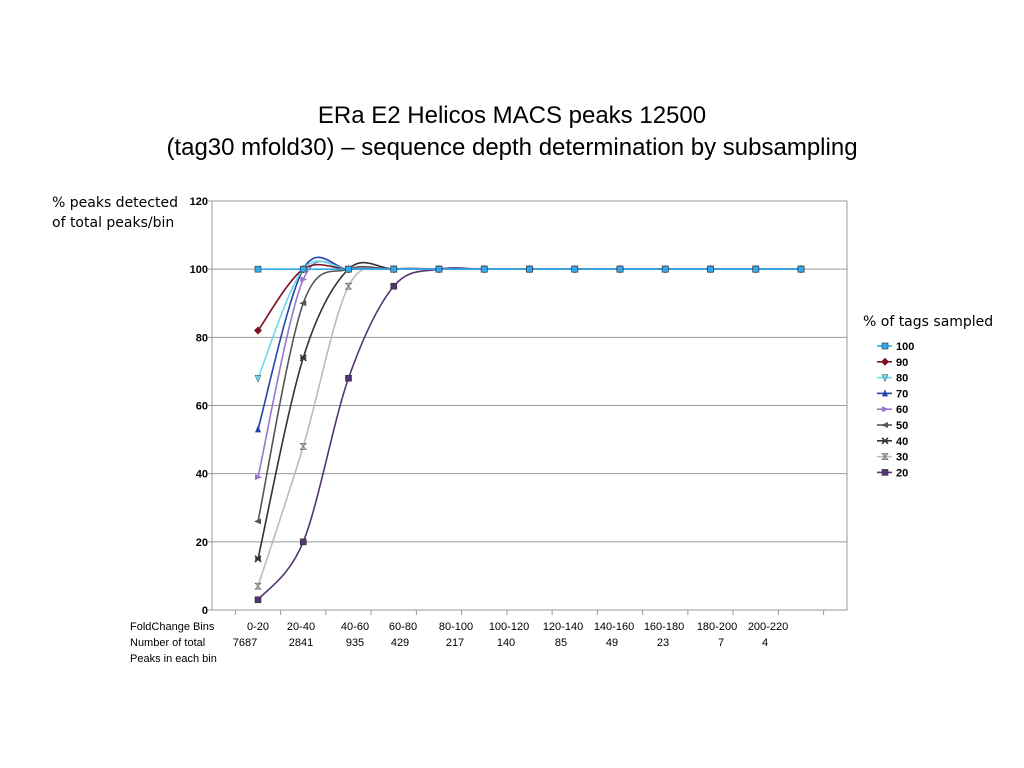 The image size is (1024, 768). I want to click on y-tick-label: 0, so click(205, 611).